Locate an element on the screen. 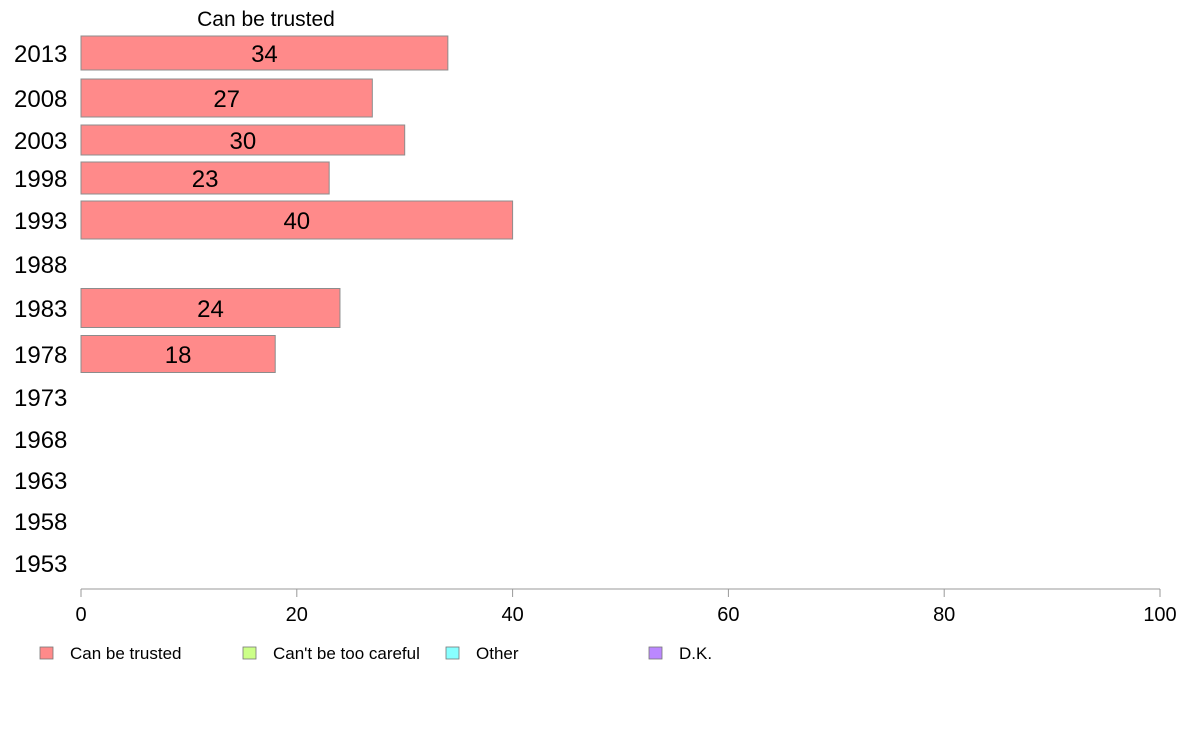 The height and width of the screenshot is (736, 1188). legend-label-other: Other is located at coordinates (497, 653).